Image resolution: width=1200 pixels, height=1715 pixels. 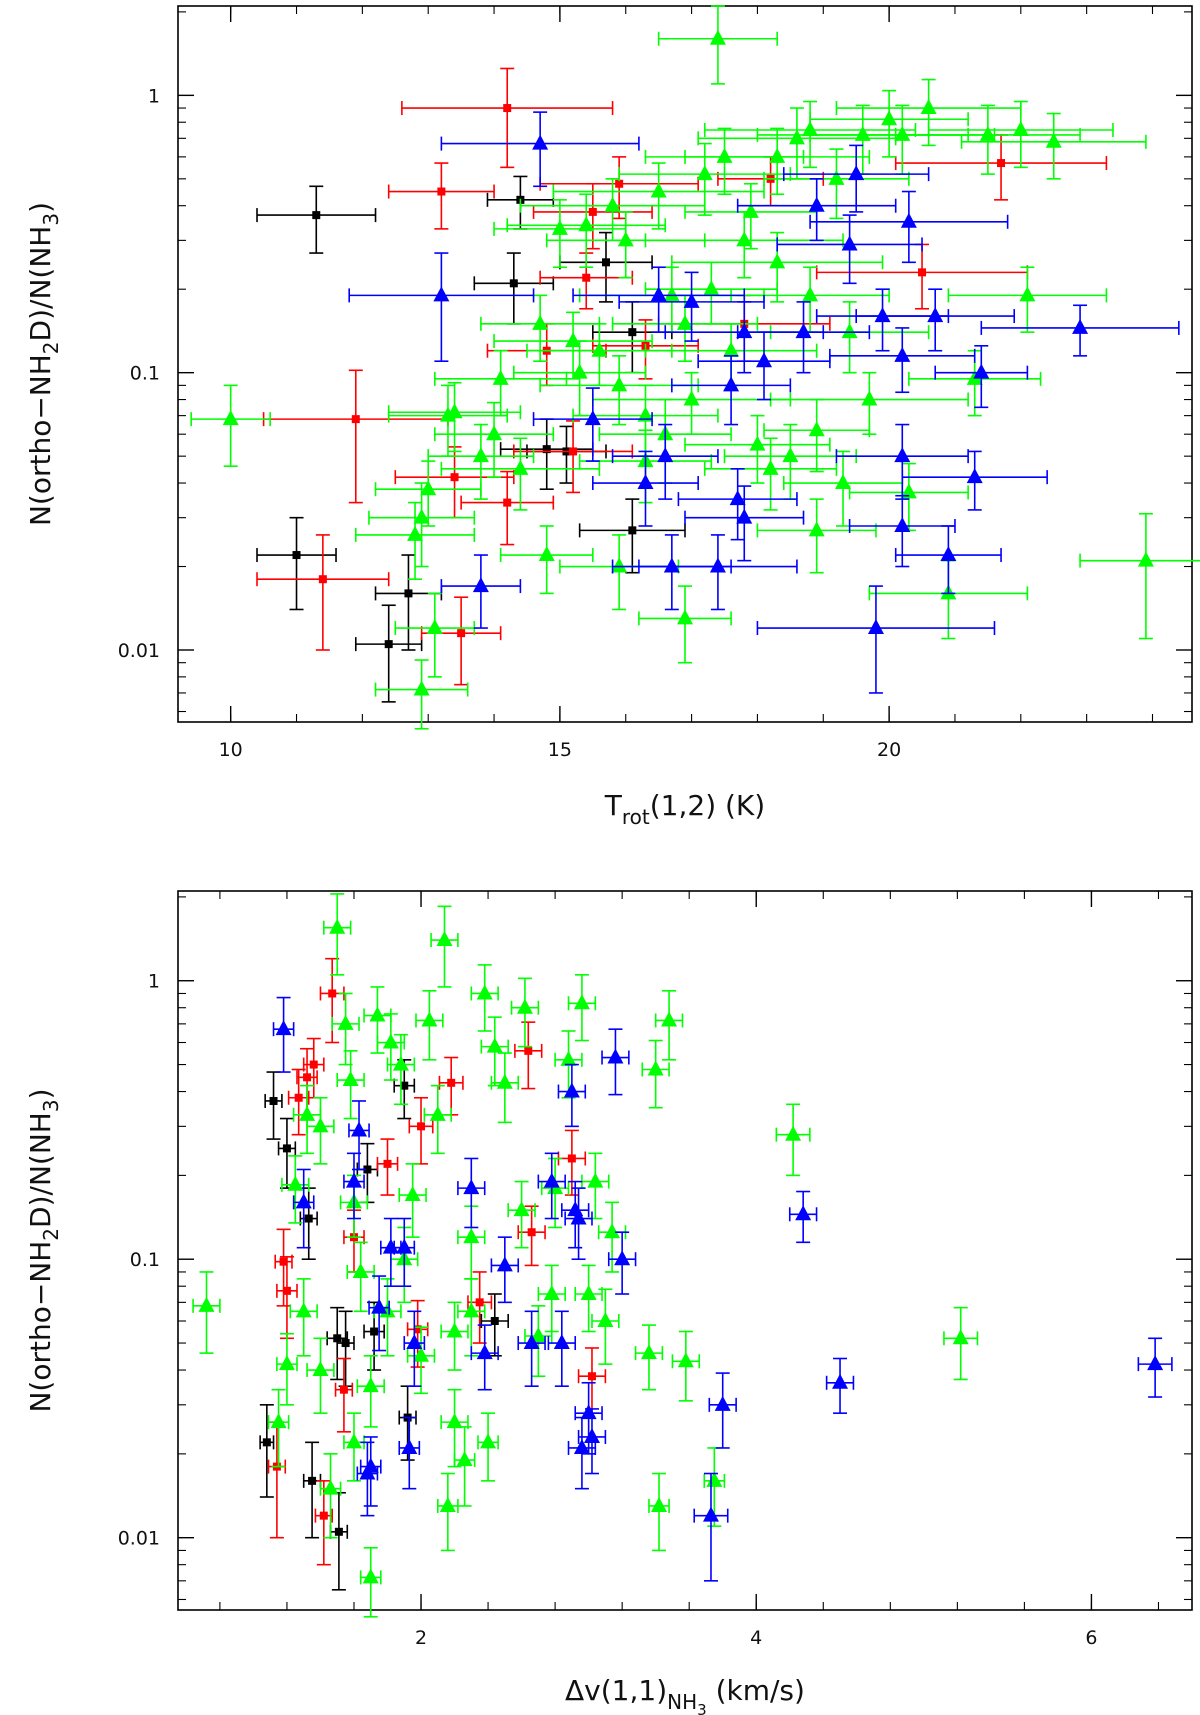 What do you see at coordinates (154, 96) in the screenshot?
I see `y-tick-label: 1` at bounding box center [154, 96].